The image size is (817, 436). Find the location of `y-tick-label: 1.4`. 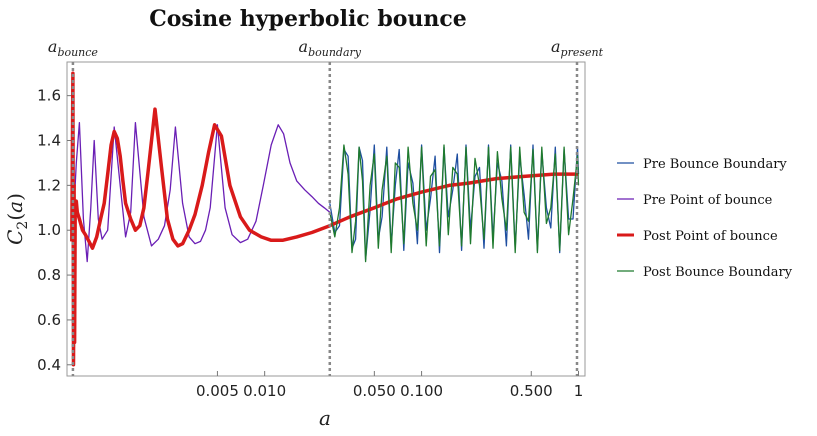

y-tick-label: 1.4 is located at coordinates (49, 141).